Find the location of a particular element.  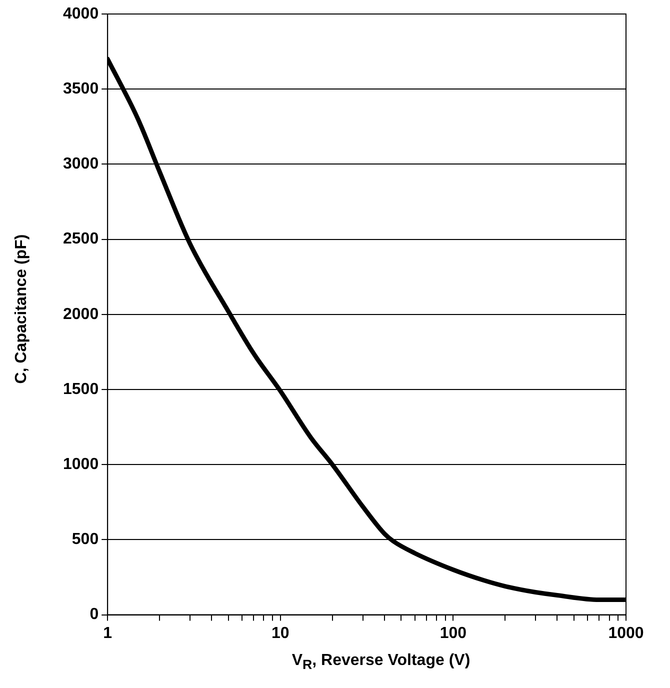

x-tick-label: 10 is located at coordinates (280, 633).